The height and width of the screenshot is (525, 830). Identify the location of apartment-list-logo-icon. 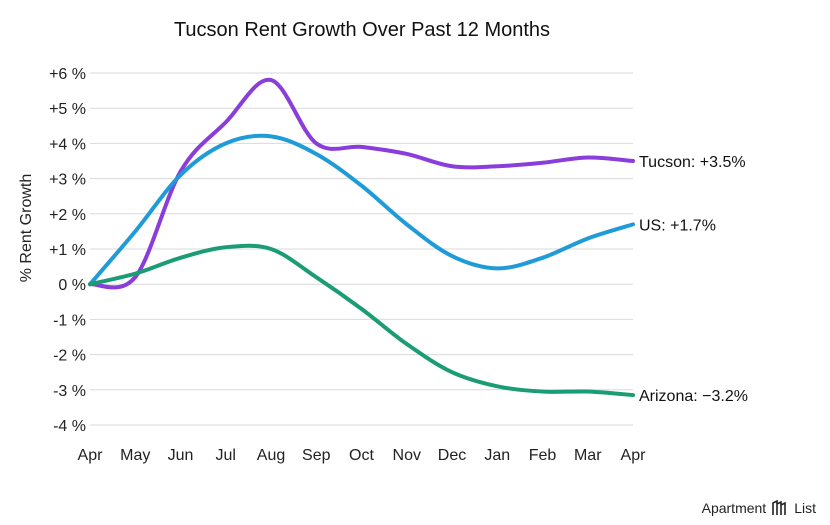
(779, 507).